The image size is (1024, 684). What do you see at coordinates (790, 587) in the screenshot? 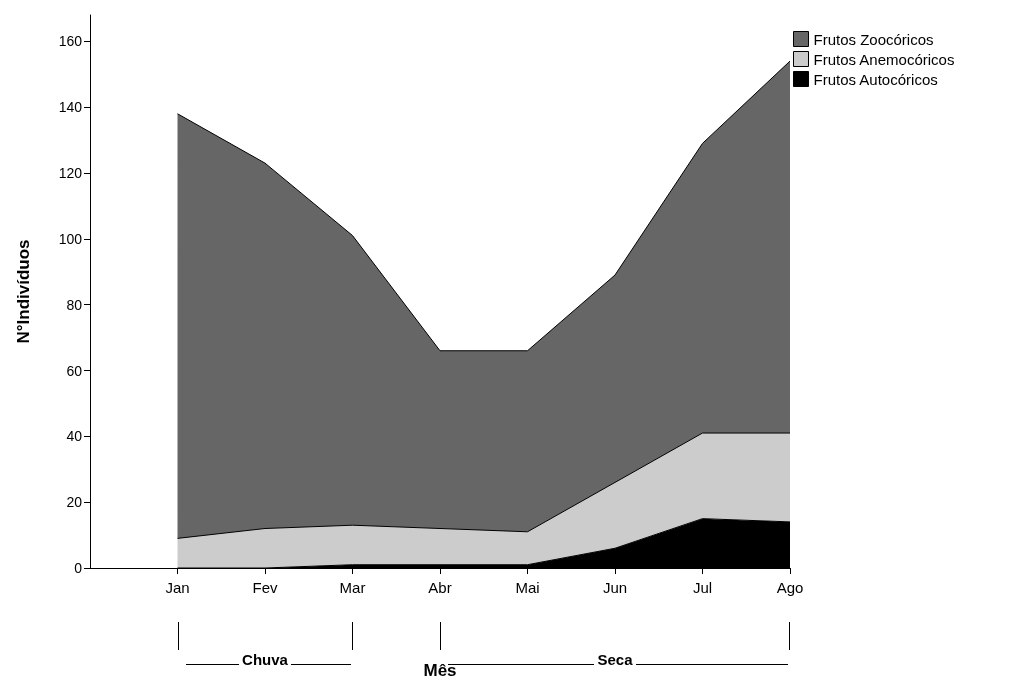
I see `x-tick-label: Ago` at bounding box center [790, 587].